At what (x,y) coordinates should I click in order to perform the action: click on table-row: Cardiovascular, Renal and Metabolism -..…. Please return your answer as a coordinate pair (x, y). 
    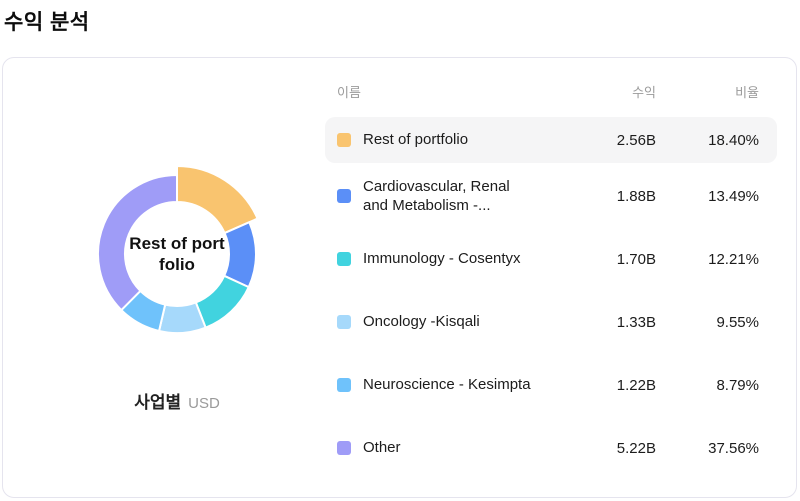
    Looking at the image, I should click on (551, 196).